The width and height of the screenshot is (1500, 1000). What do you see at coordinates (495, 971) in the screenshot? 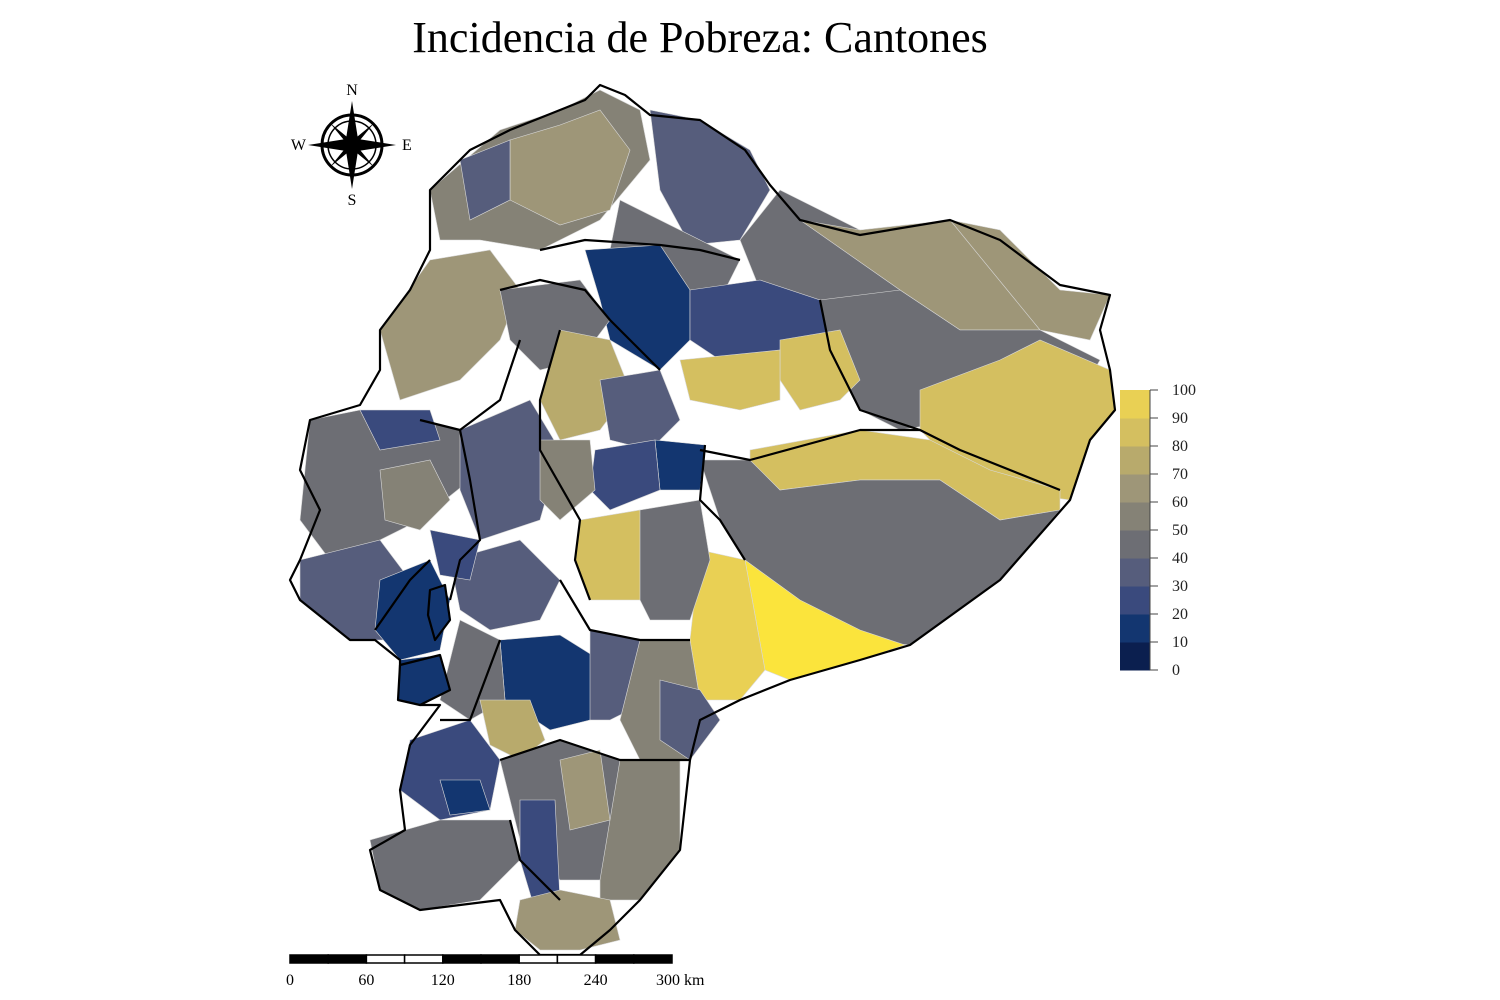
I see `scale-bar: 0 60 120 180 240 300 km` at bounding box center [495, 971].